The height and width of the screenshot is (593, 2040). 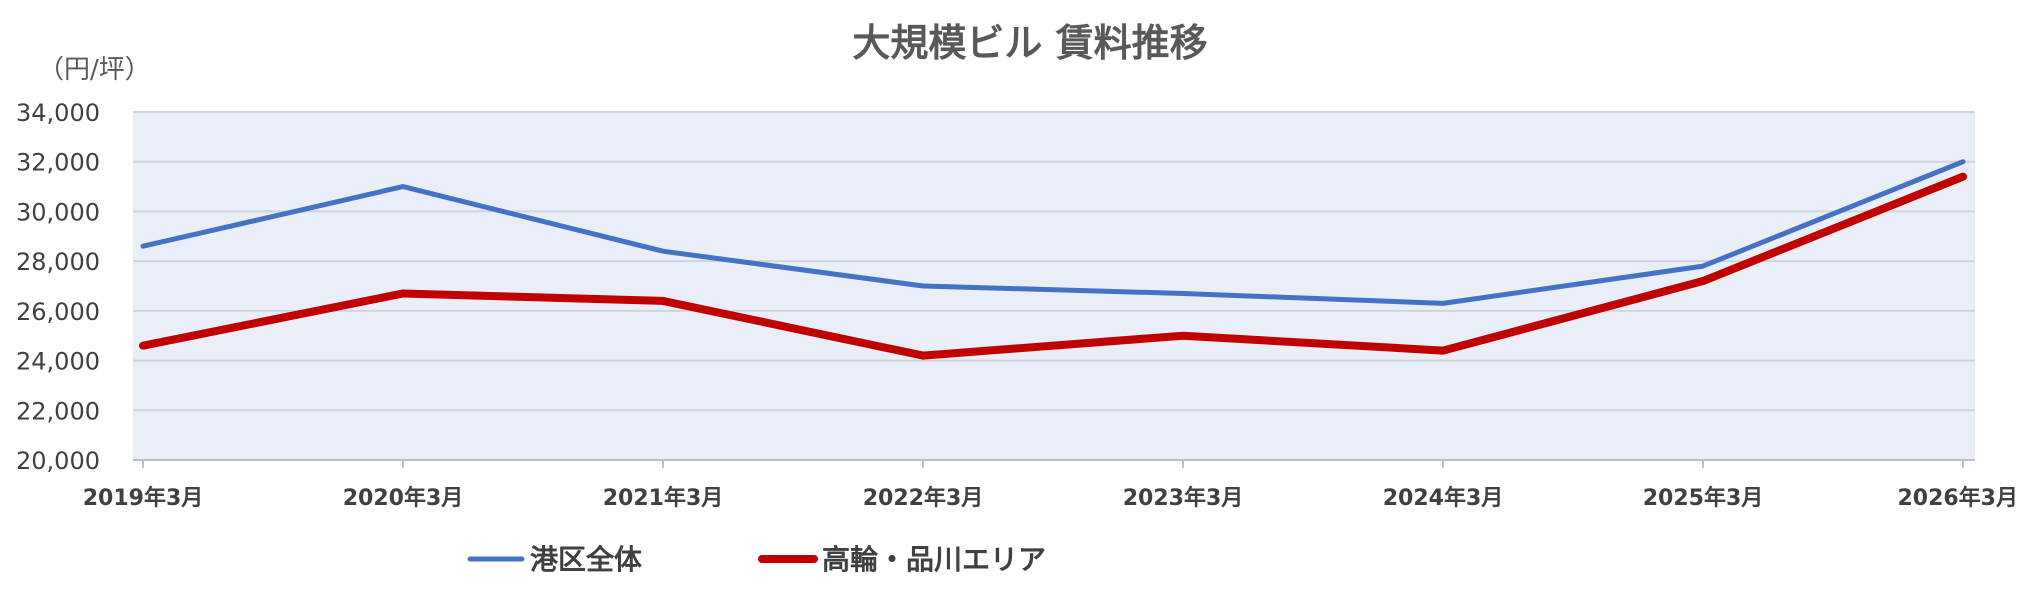 I want to click on x-tick-label: 2022年3月, so click(x=923, y=498).